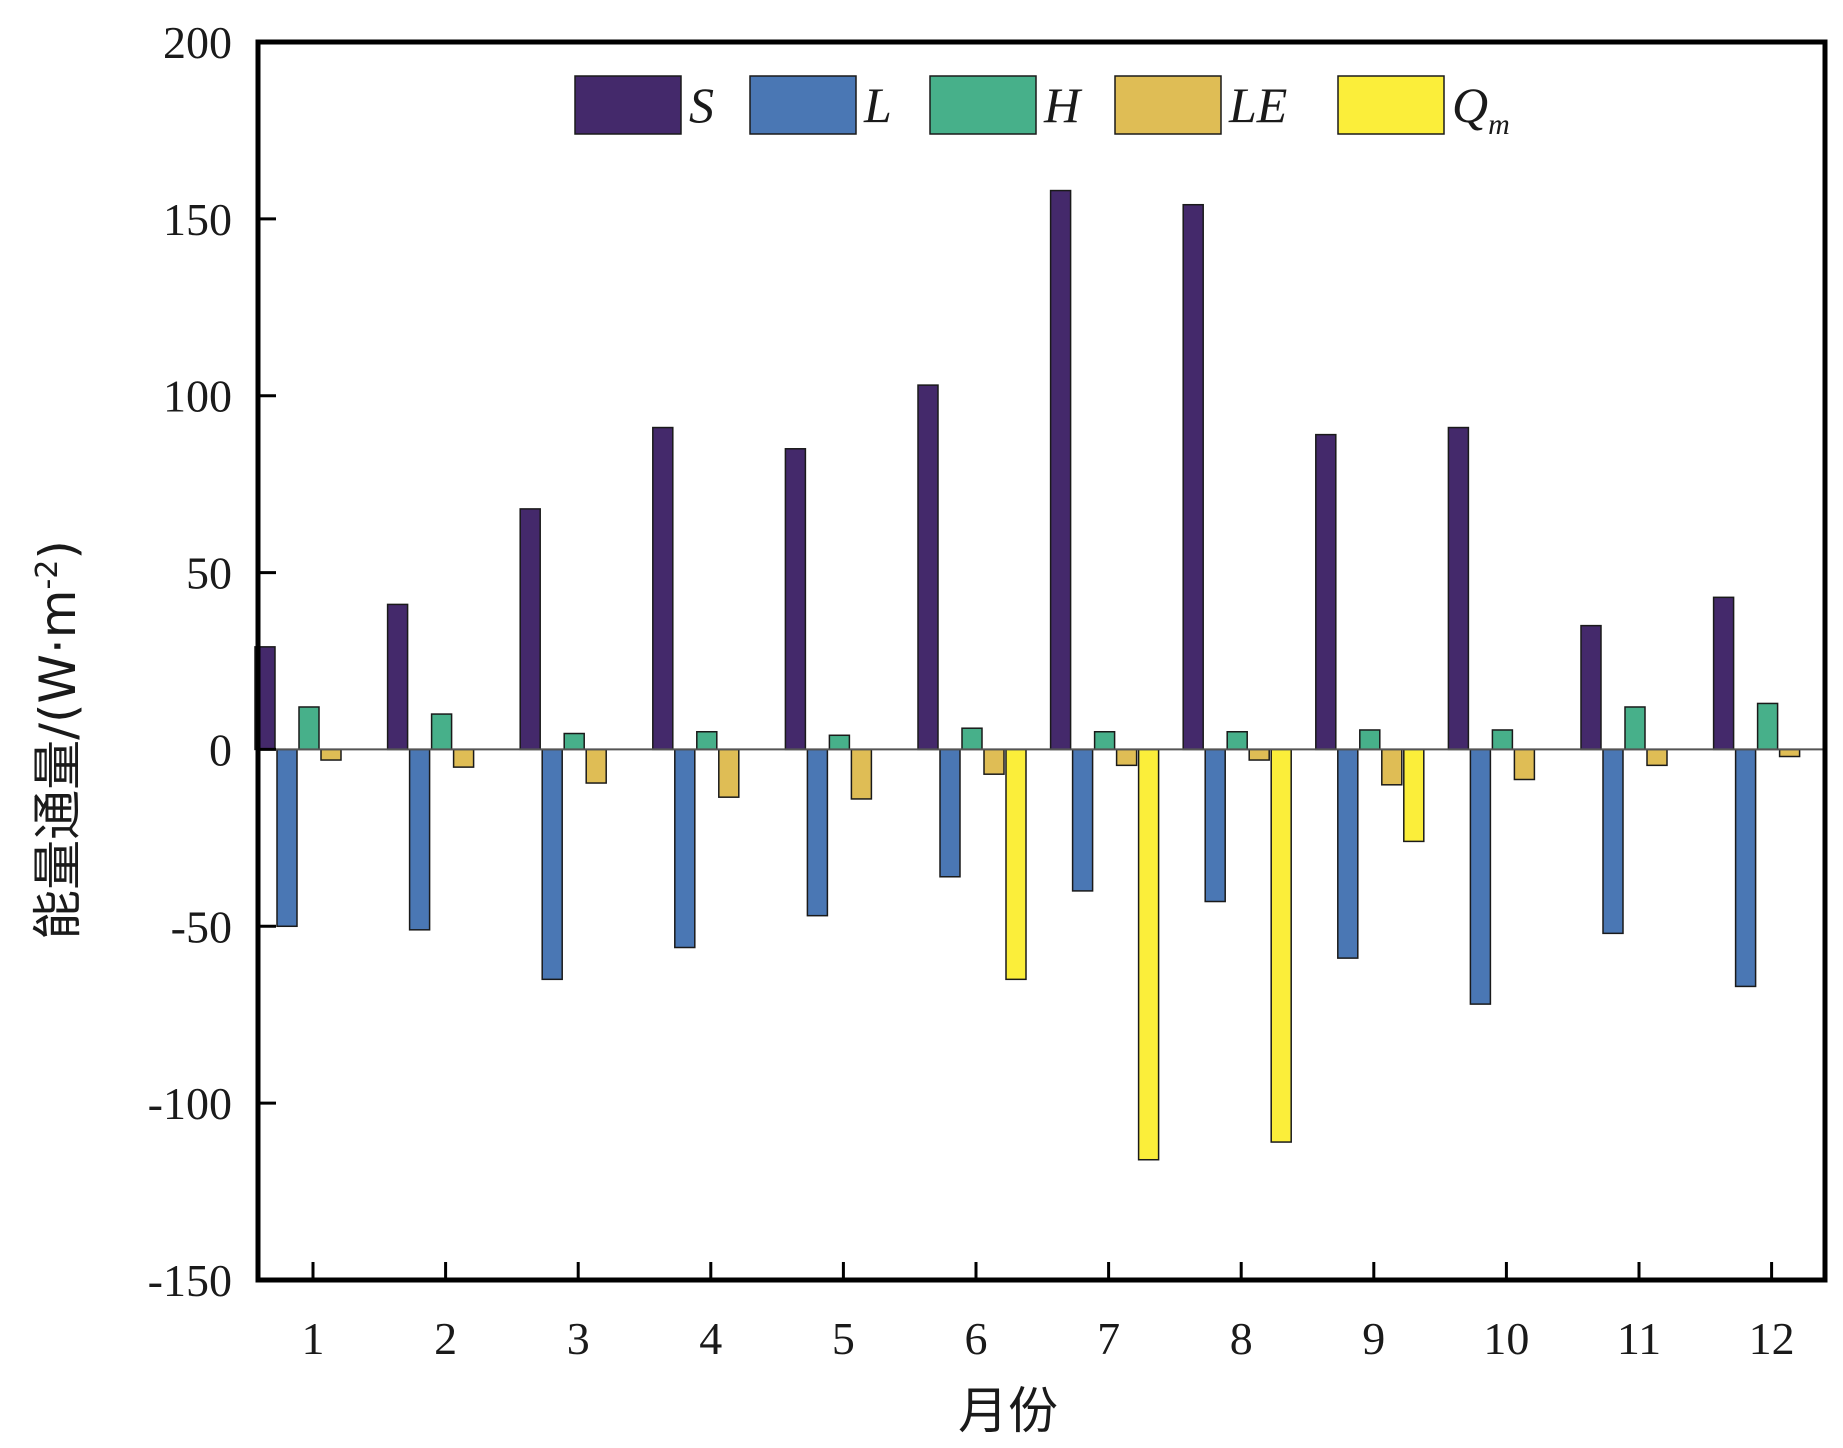 Image resolution: width=1843 pixels, height=1448 pixels. I want to click on y-axis-label: 能量通量/(W·m-2), so click(58, 740).